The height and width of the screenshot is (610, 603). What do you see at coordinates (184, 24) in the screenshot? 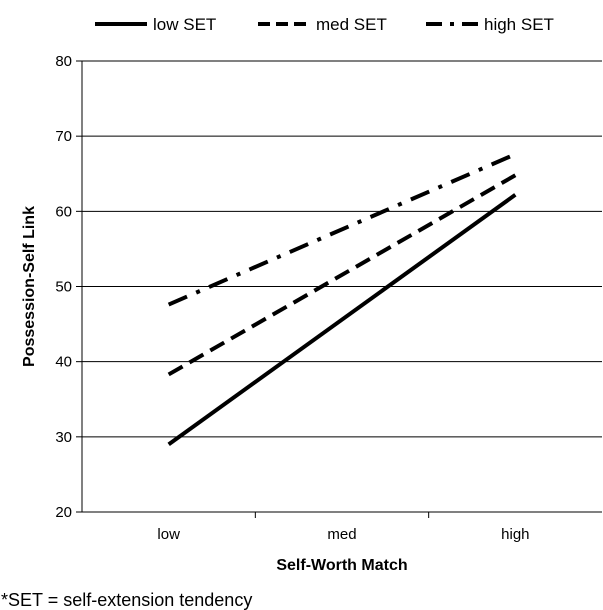
I see `legend-label: low SET` at bounding box center [184, 24].